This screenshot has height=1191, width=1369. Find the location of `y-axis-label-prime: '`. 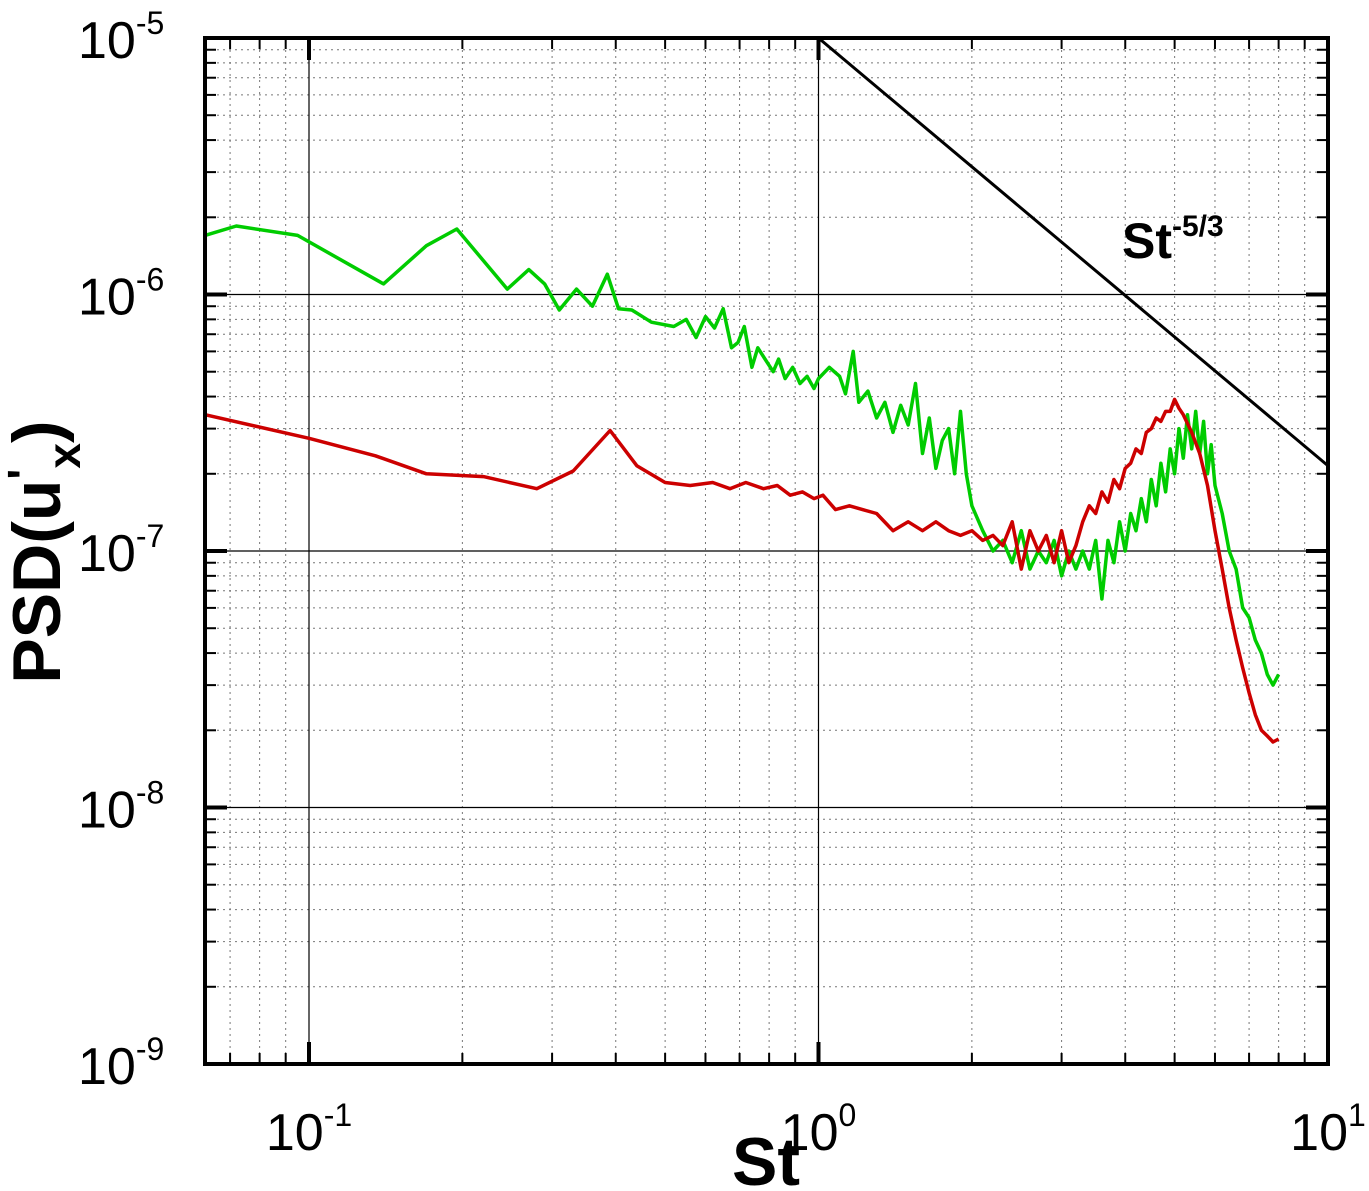

y-axis-label-prime: ' is located at coordinates (25, 474).